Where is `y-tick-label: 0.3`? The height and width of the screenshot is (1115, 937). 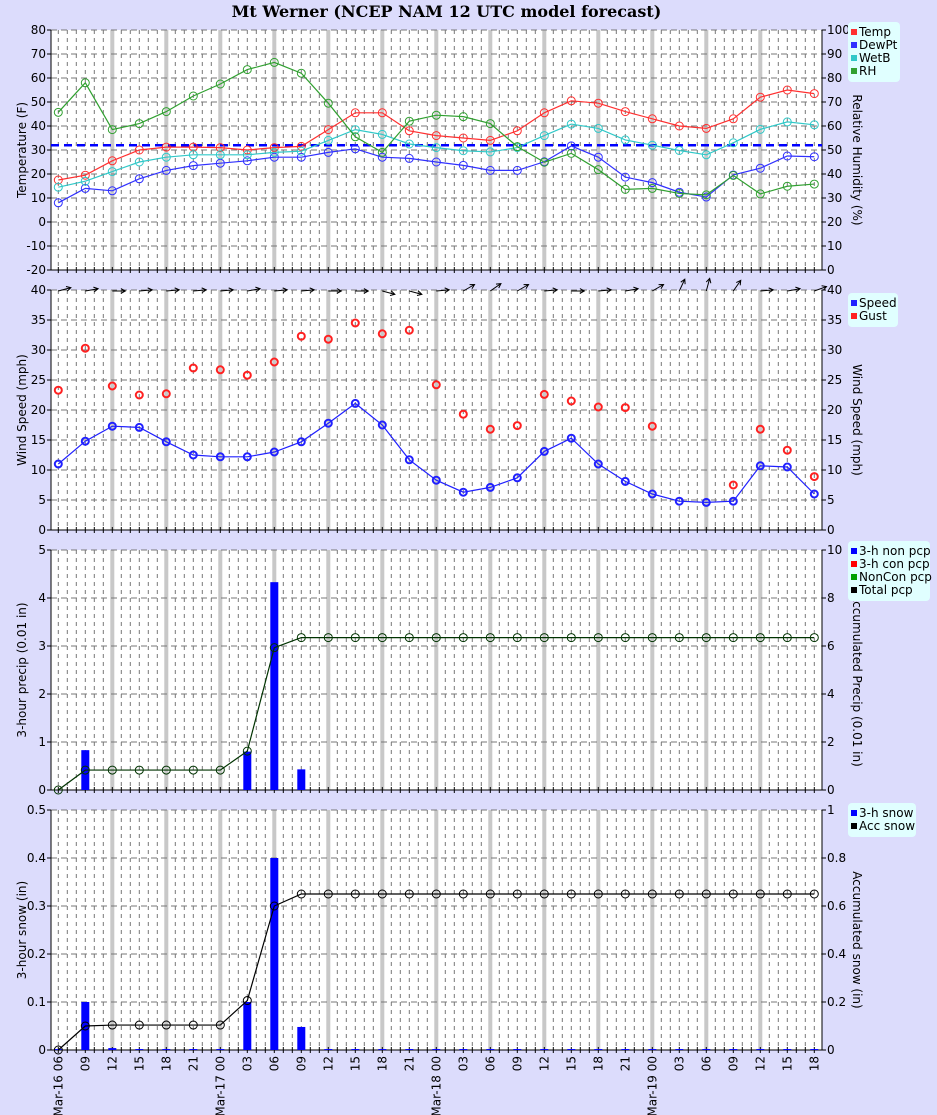 y-tick-label: 0.3 is located at coordinates (36, 906).